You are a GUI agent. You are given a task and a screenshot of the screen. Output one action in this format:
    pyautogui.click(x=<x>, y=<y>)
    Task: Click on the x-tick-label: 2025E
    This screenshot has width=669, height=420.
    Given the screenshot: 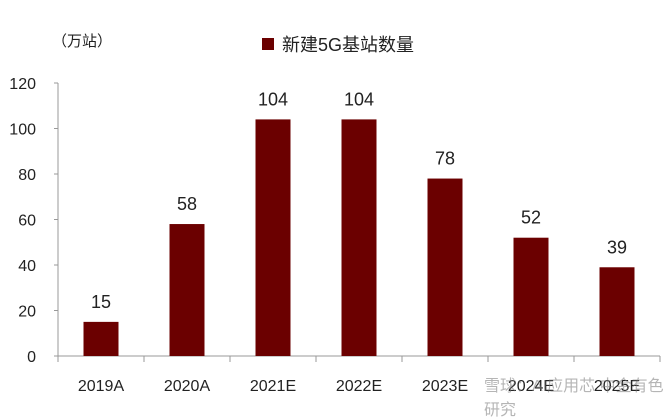 What is the action you would take?
    pyautogui.click(x=617, y=386)
    